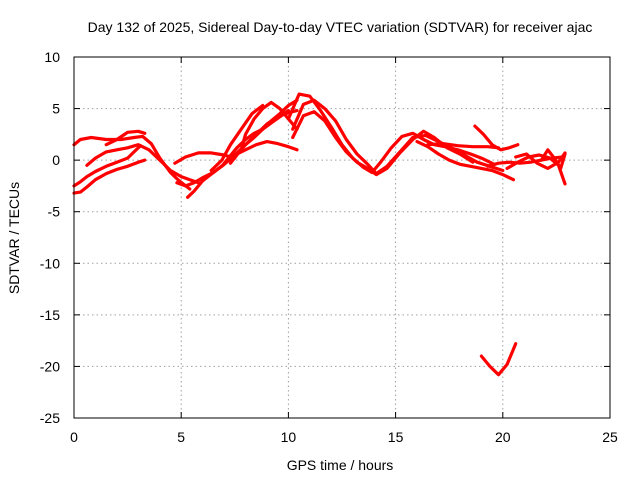 The width and height of the screenshot is (640, 480). I want to click on series-line-sat-i, so click(237, 138).